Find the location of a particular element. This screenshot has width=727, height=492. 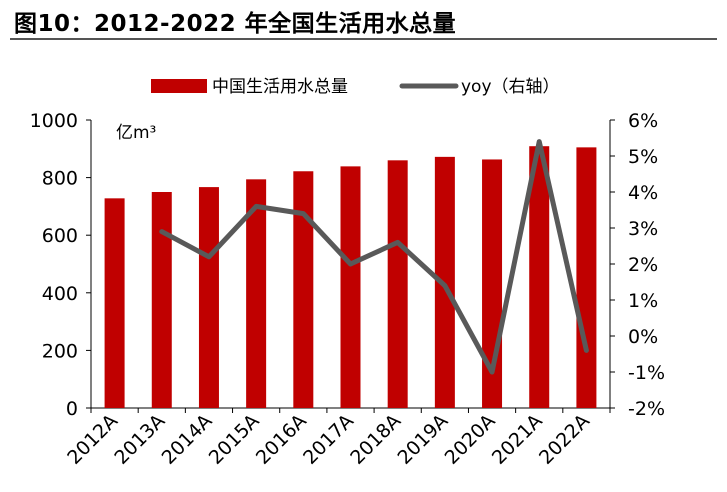

right-tick-label: 5% is located at coordinates (643, 157).